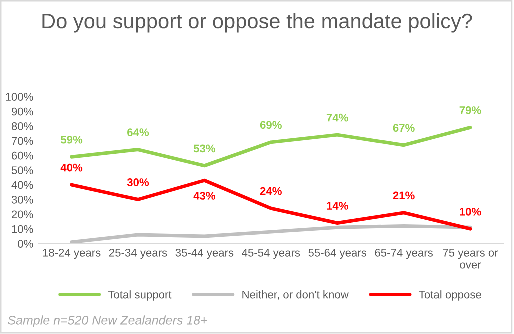  I want to click on data-label: 79%, so click(471, 110).